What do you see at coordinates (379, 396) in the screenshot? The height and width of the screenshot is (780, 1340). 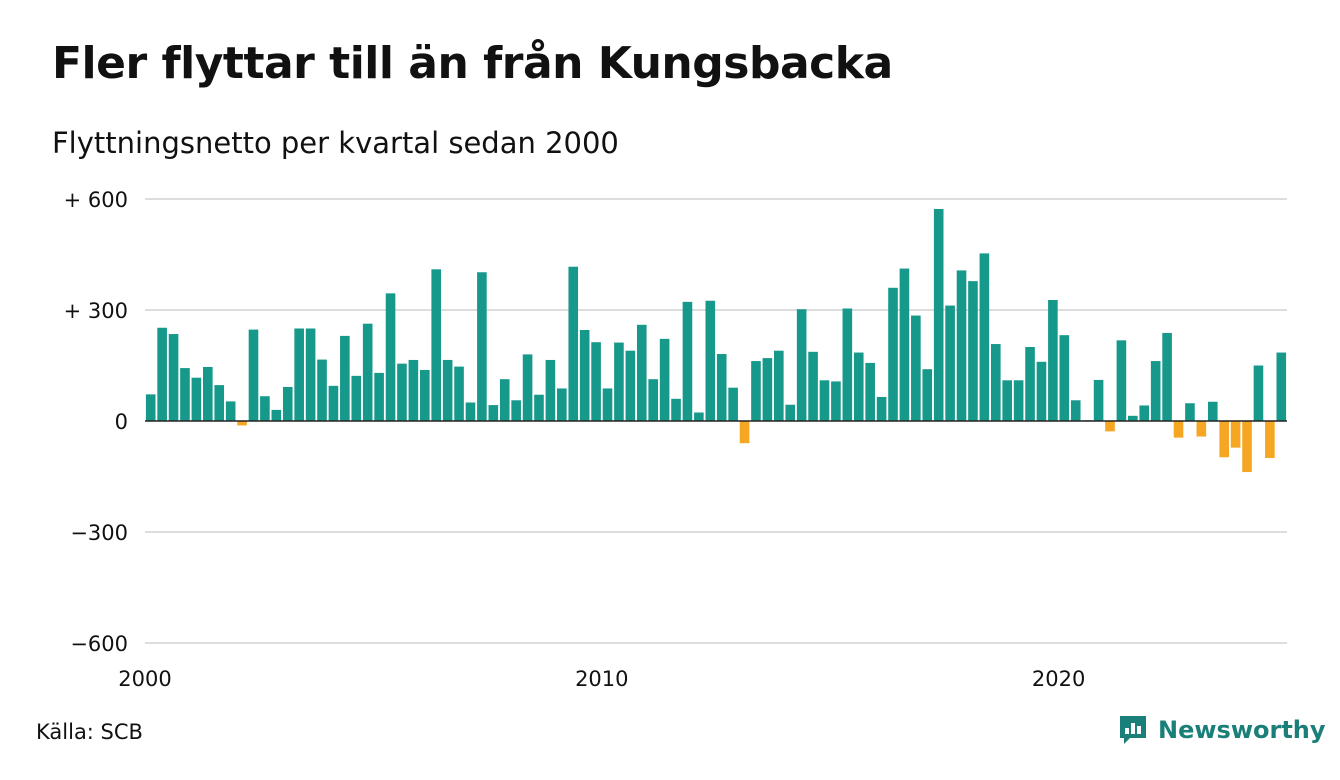 I see `bar: 2005 K1: 130` at bounding box center [379, 396].